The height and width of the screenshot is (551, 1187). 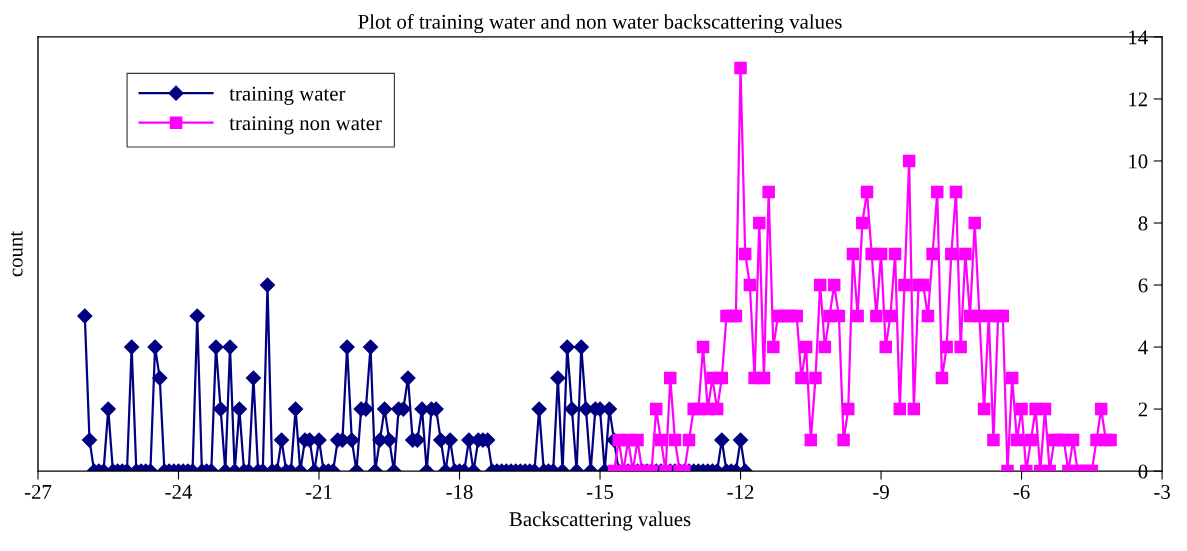 What do you see at coordinates (600, 23) in the screenshot?
I see `chart-title: Plot of training water and non water backscattering values` at bounding box center [600, 23].